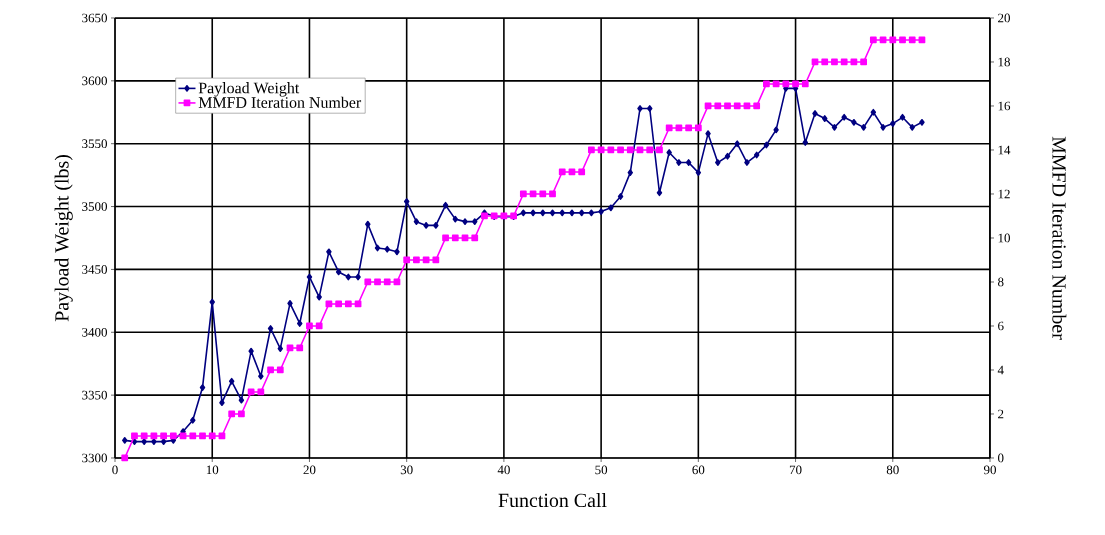 This screenshot has width=1105, height=535. I want to click on y-tick-label: 3400, so click(94, 332).